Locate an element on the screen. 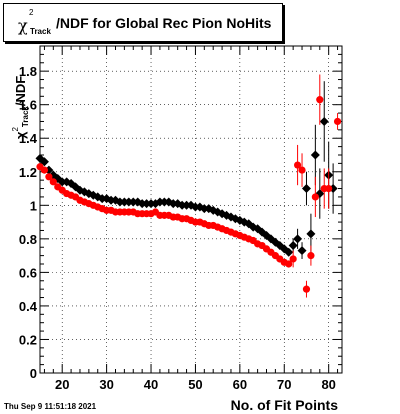 The image size is (400, 414). y-tick-label: 1.2 is located at coordinates (28, 172).